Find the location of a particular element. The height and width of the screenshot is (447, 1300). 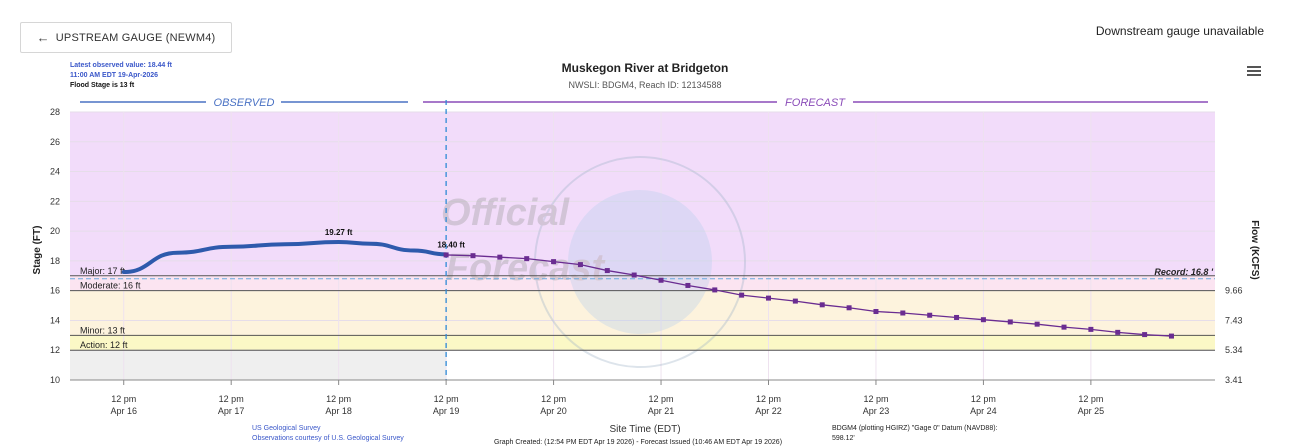

source-usgs: US Geological Survey is located at coordinates (286, 428).